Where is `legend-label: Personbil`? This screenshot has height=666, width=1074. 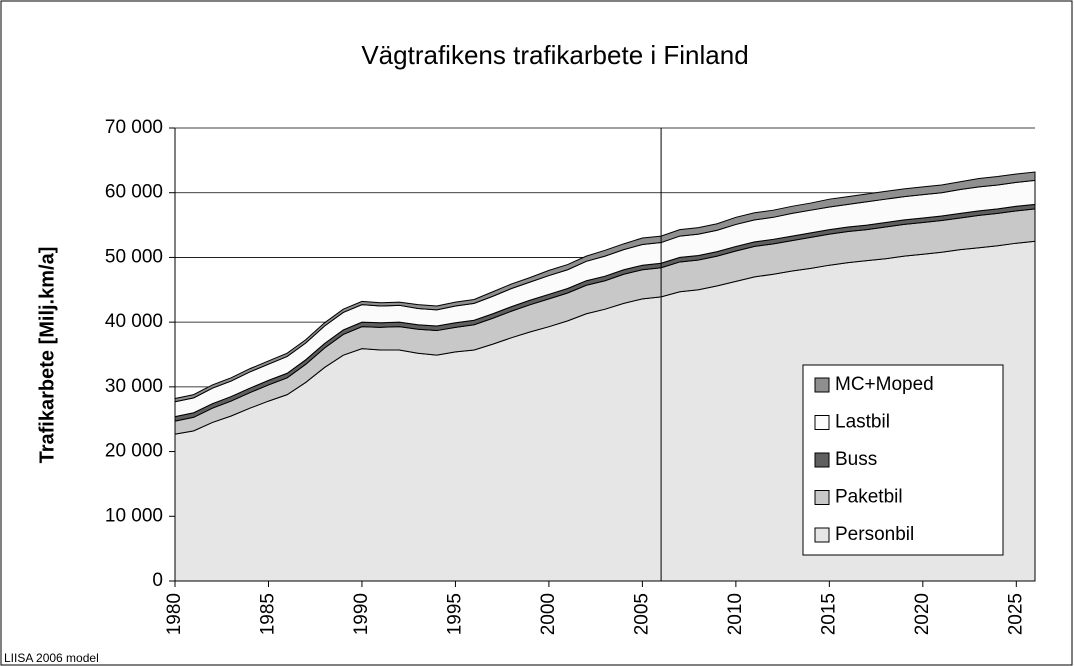
legend-label: Personbil is located at coordinates (874, 534).